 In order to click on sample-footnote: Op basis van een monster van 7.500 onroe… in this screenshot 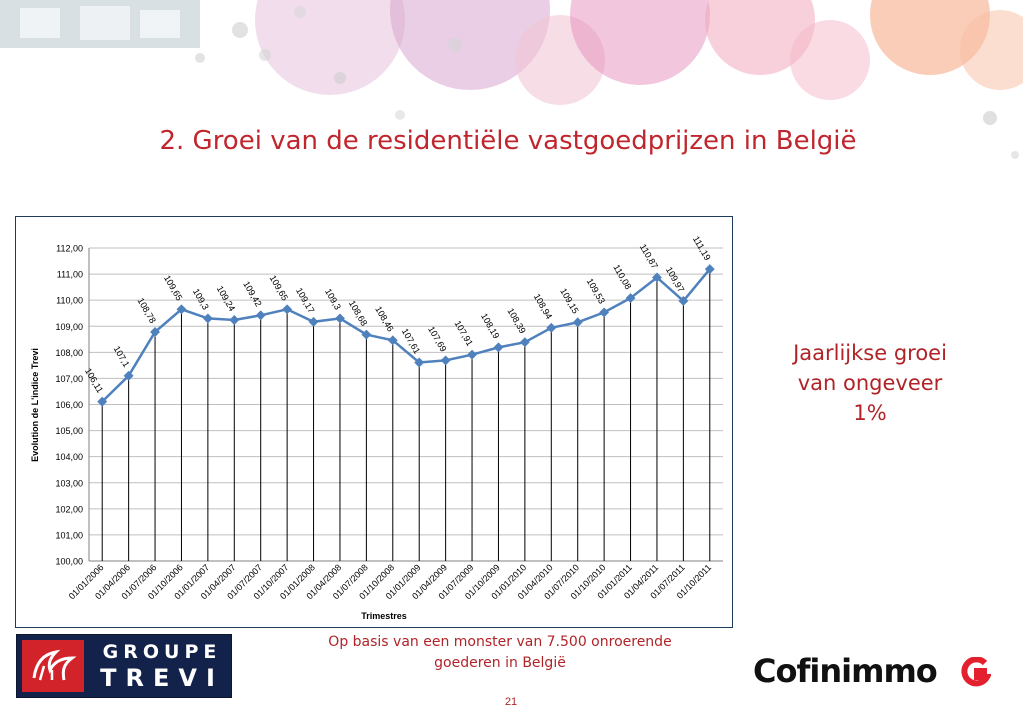, I will do `click(500, 653)`.